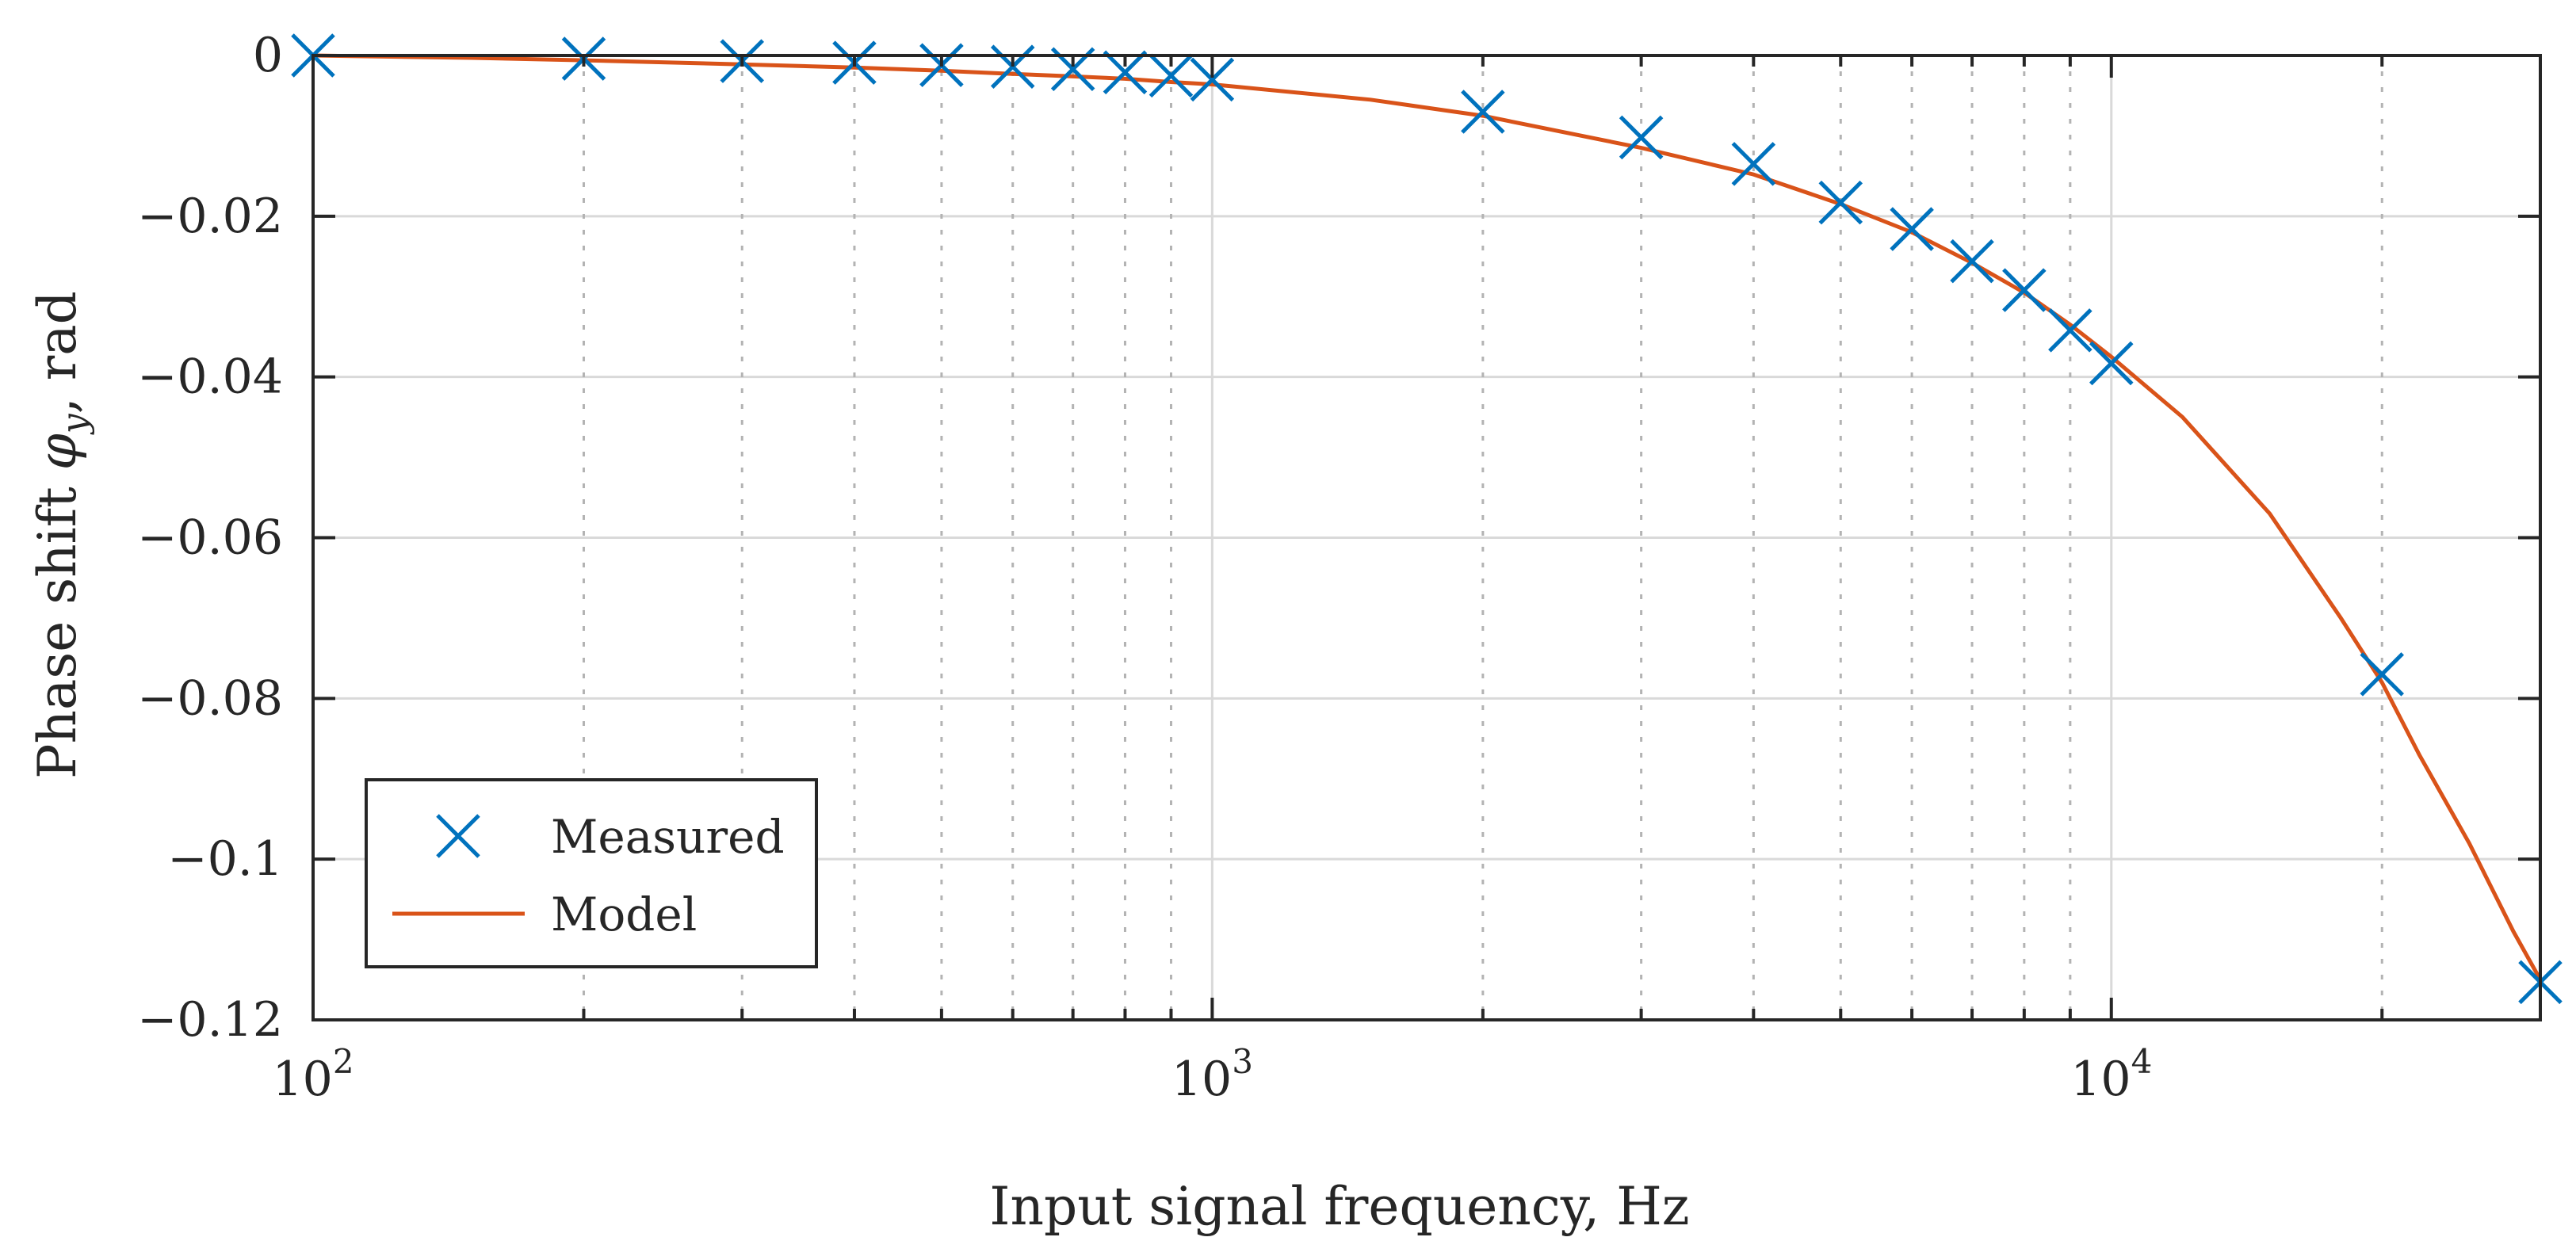 The height and width of the screenshot is (1260, 2576). Describe the element at coordinates (57, 451) in the screenshot. I see `y-axis-title-symbol: φ` at that location.